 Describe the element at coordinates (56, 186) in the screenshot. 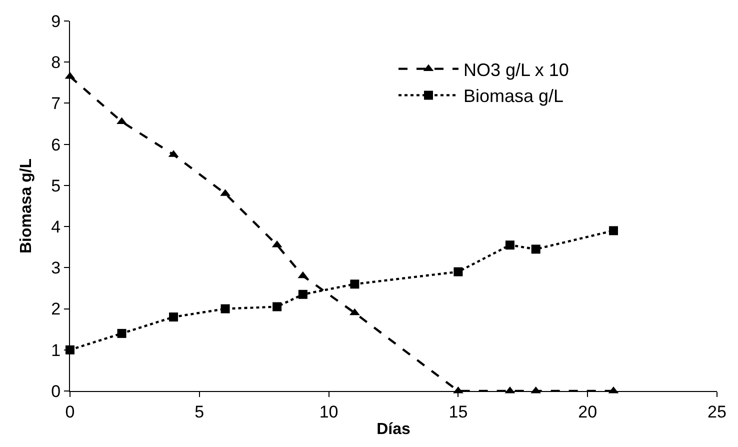

I see `y-tick-label: 5` at that location.